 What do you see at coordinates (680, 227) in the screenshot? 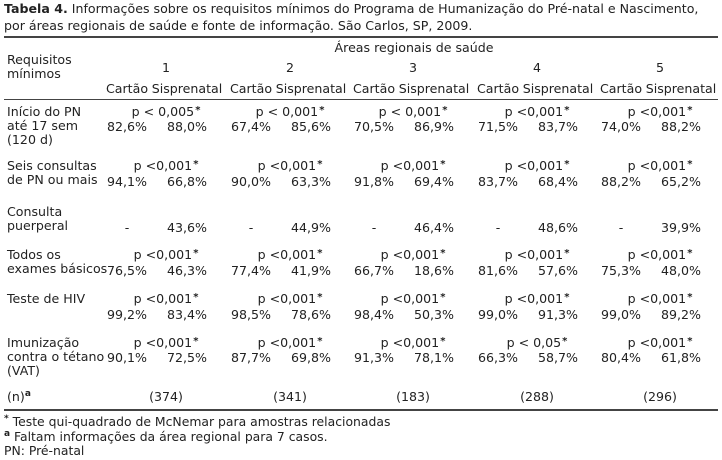
I see `sisprenatal-value: 39,9%` at bounding box center [680, 227].